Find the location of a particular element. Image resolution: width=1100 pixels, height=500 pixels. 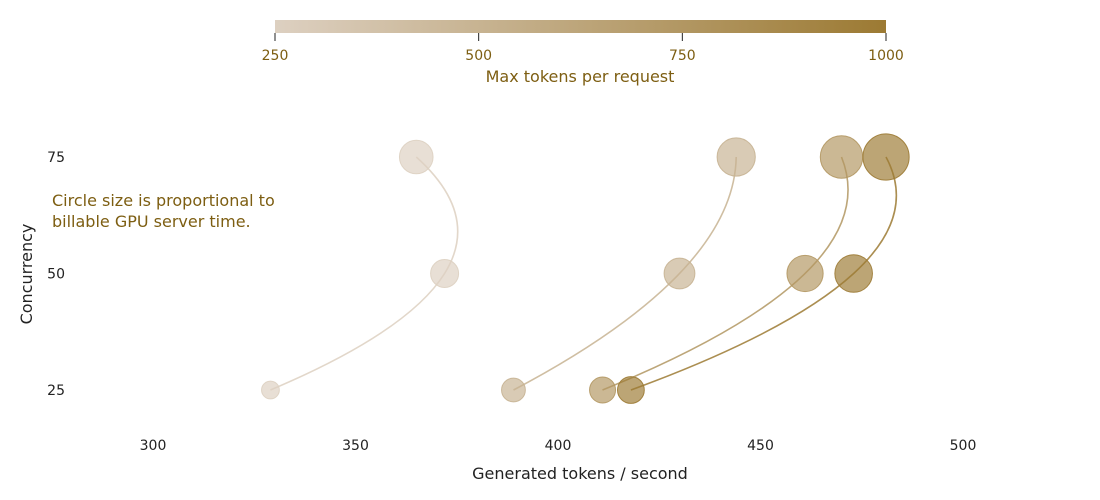

x-tick-label: 500 is located at coordinates (963, 446).